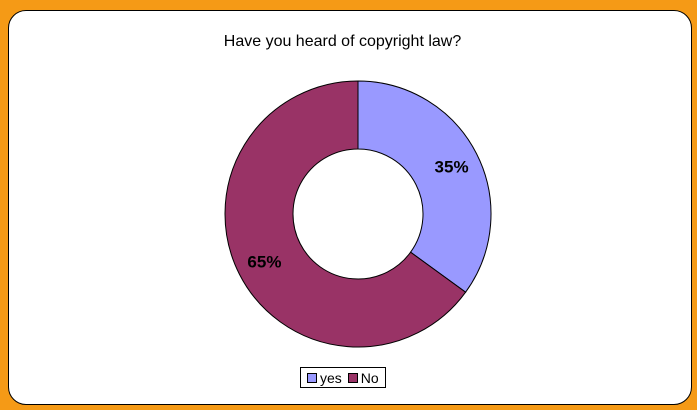 The width and height of the screenshot is (697, 410). What do you see at coordinates (342, 41) in the screenshot?
I see `chart-title: Have you heard of copyright law?` at bounding box center [342, 41].